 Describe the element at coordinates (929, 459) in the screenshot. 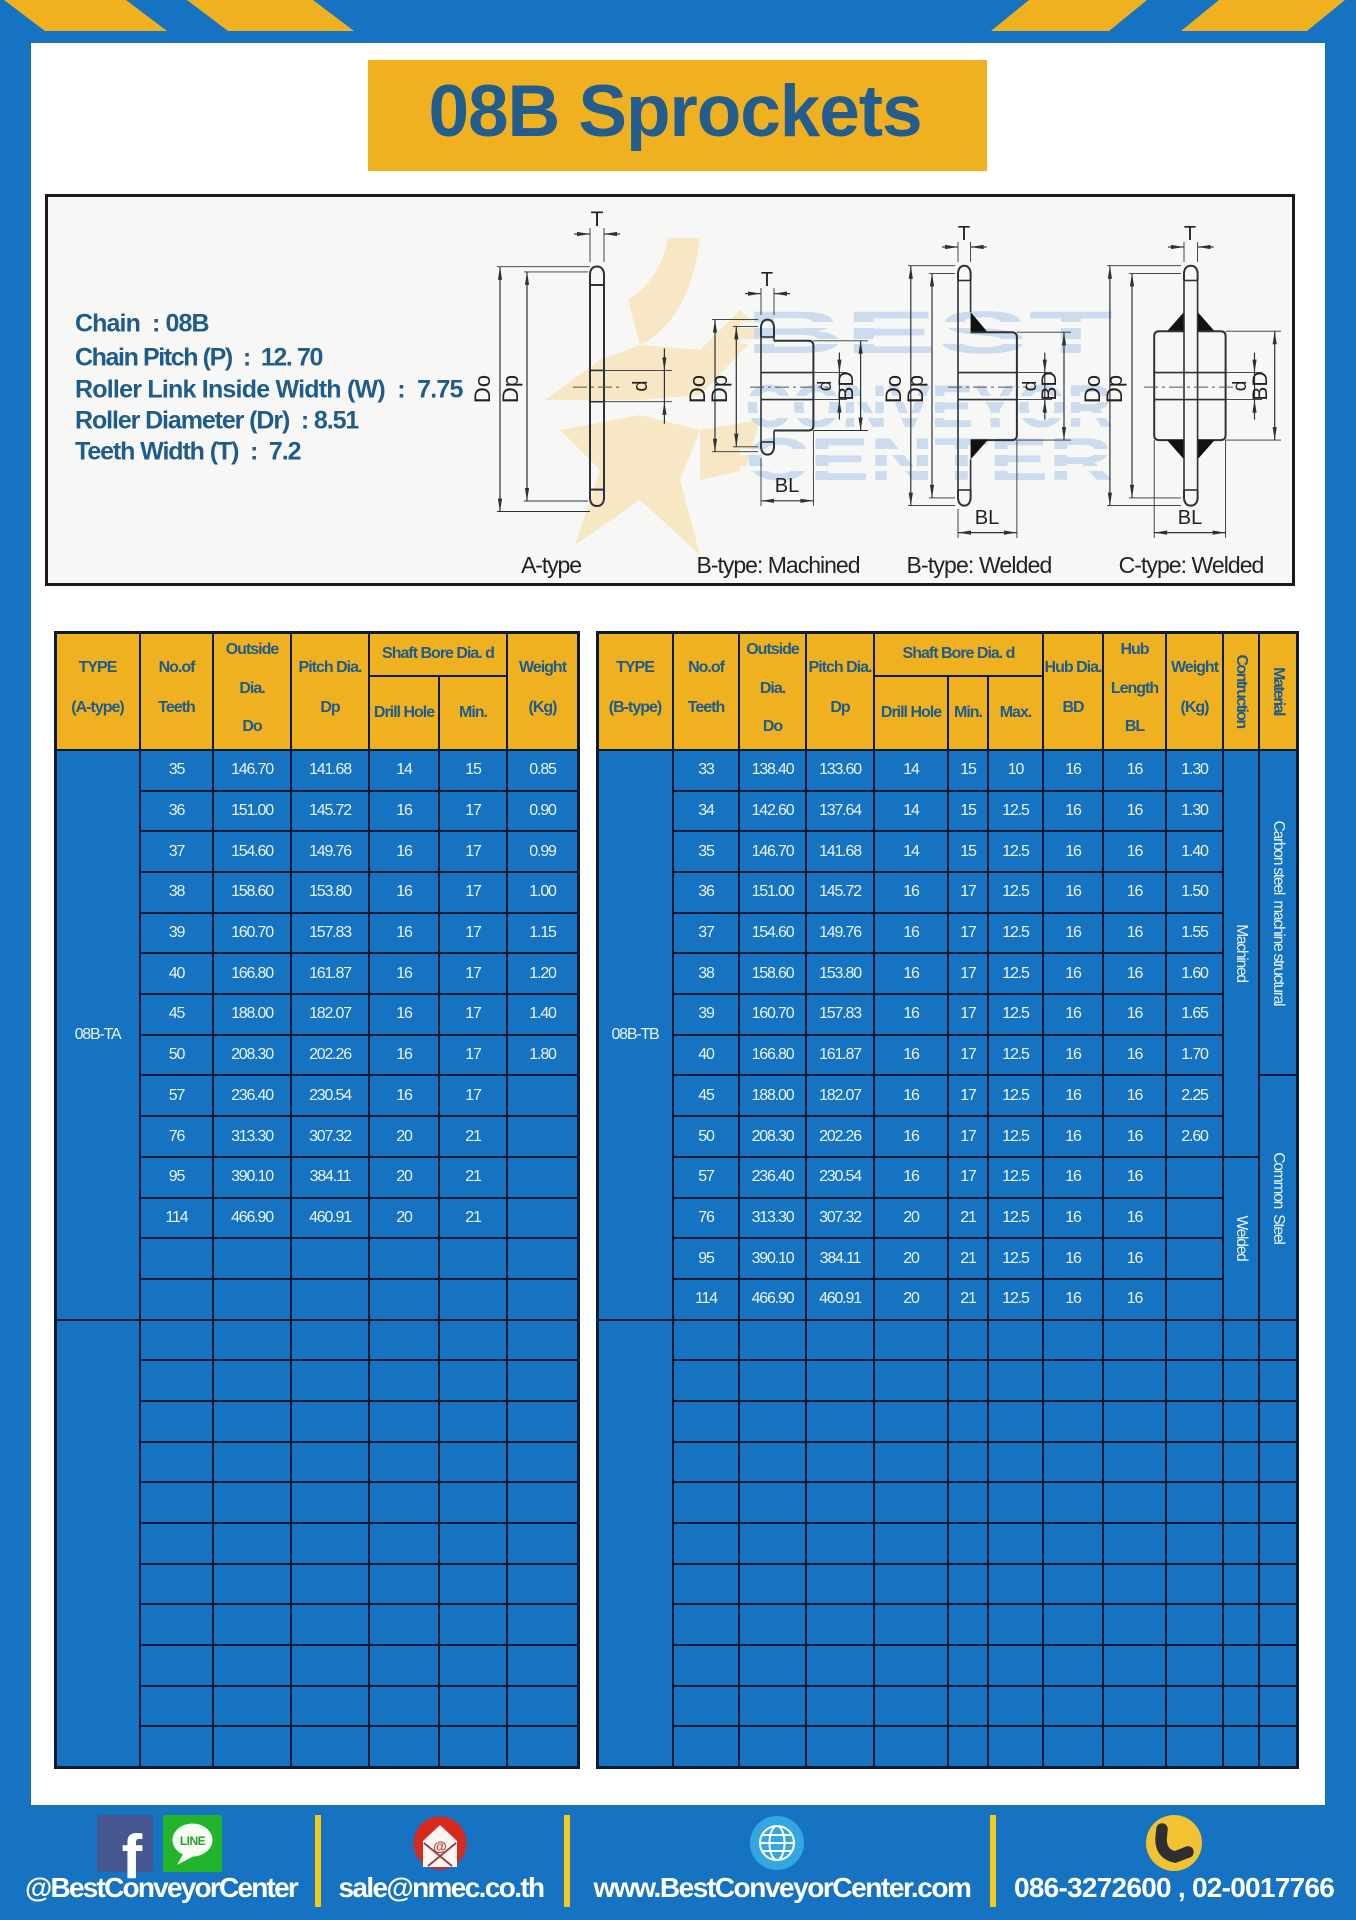

I see `svg-text: CENTER` at that location.